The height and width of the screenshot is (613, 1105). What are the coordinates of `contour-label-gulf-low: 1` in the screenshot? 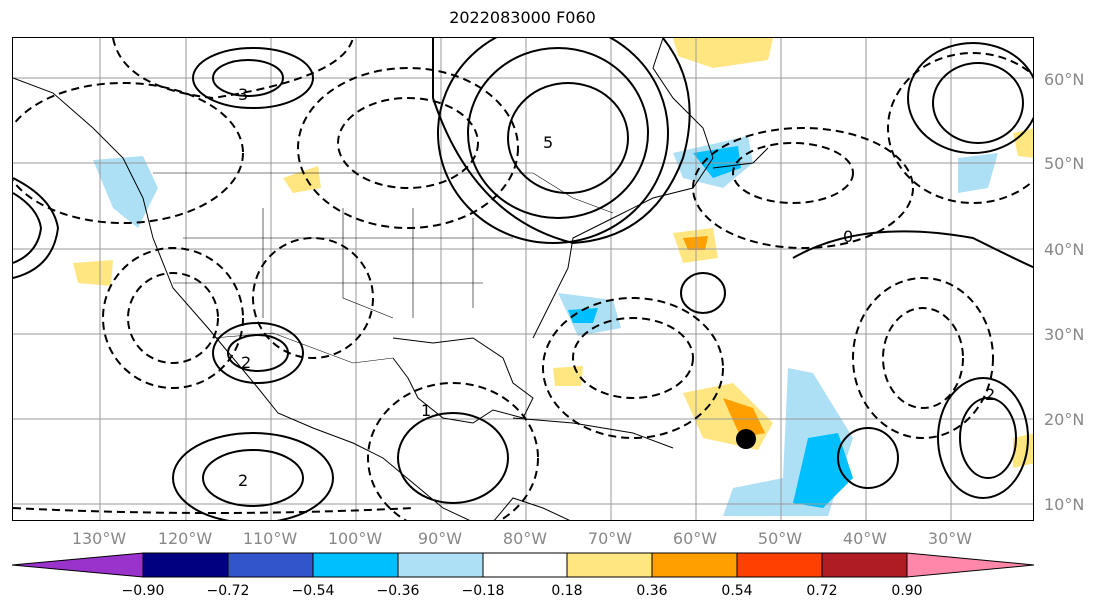 It's located at (426, 410).